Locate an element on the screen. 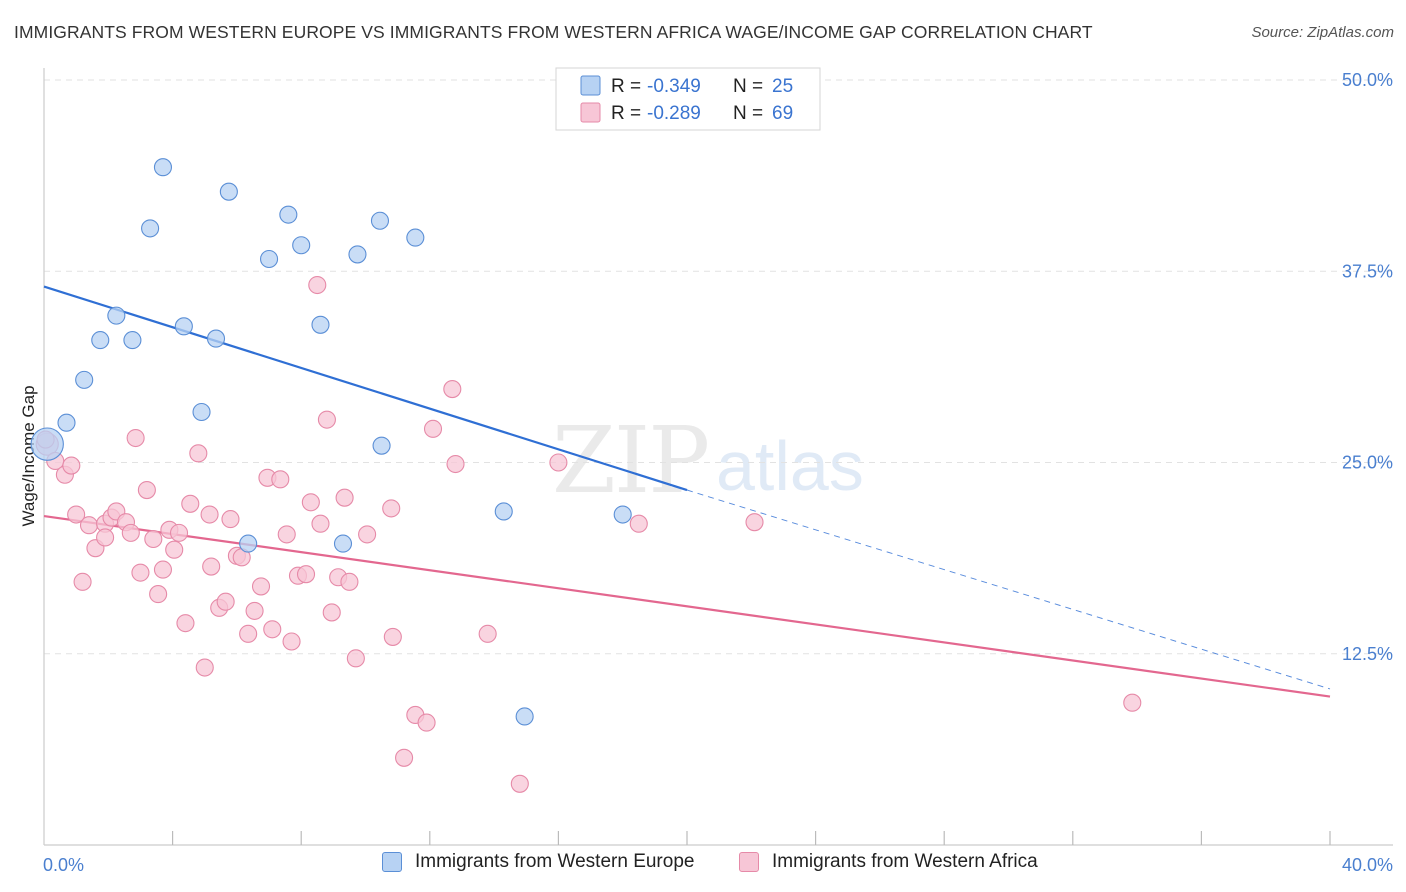  y-tick-label: 50.0% is located at coordinates (1367, 80).